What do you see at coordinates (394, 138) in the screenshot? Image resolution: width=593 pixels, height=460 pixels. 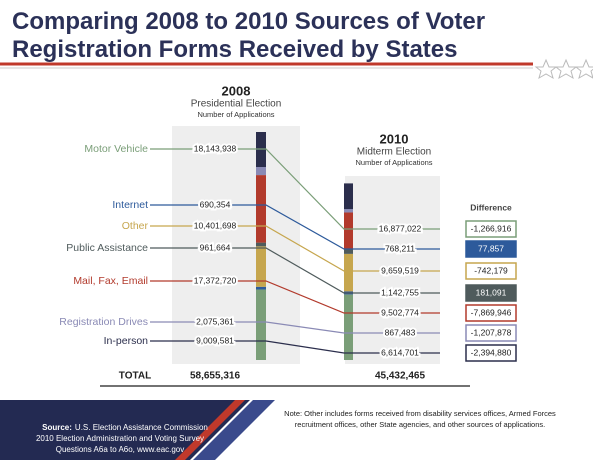 I see `column-year: 2010` at bounding box center [394, 138].